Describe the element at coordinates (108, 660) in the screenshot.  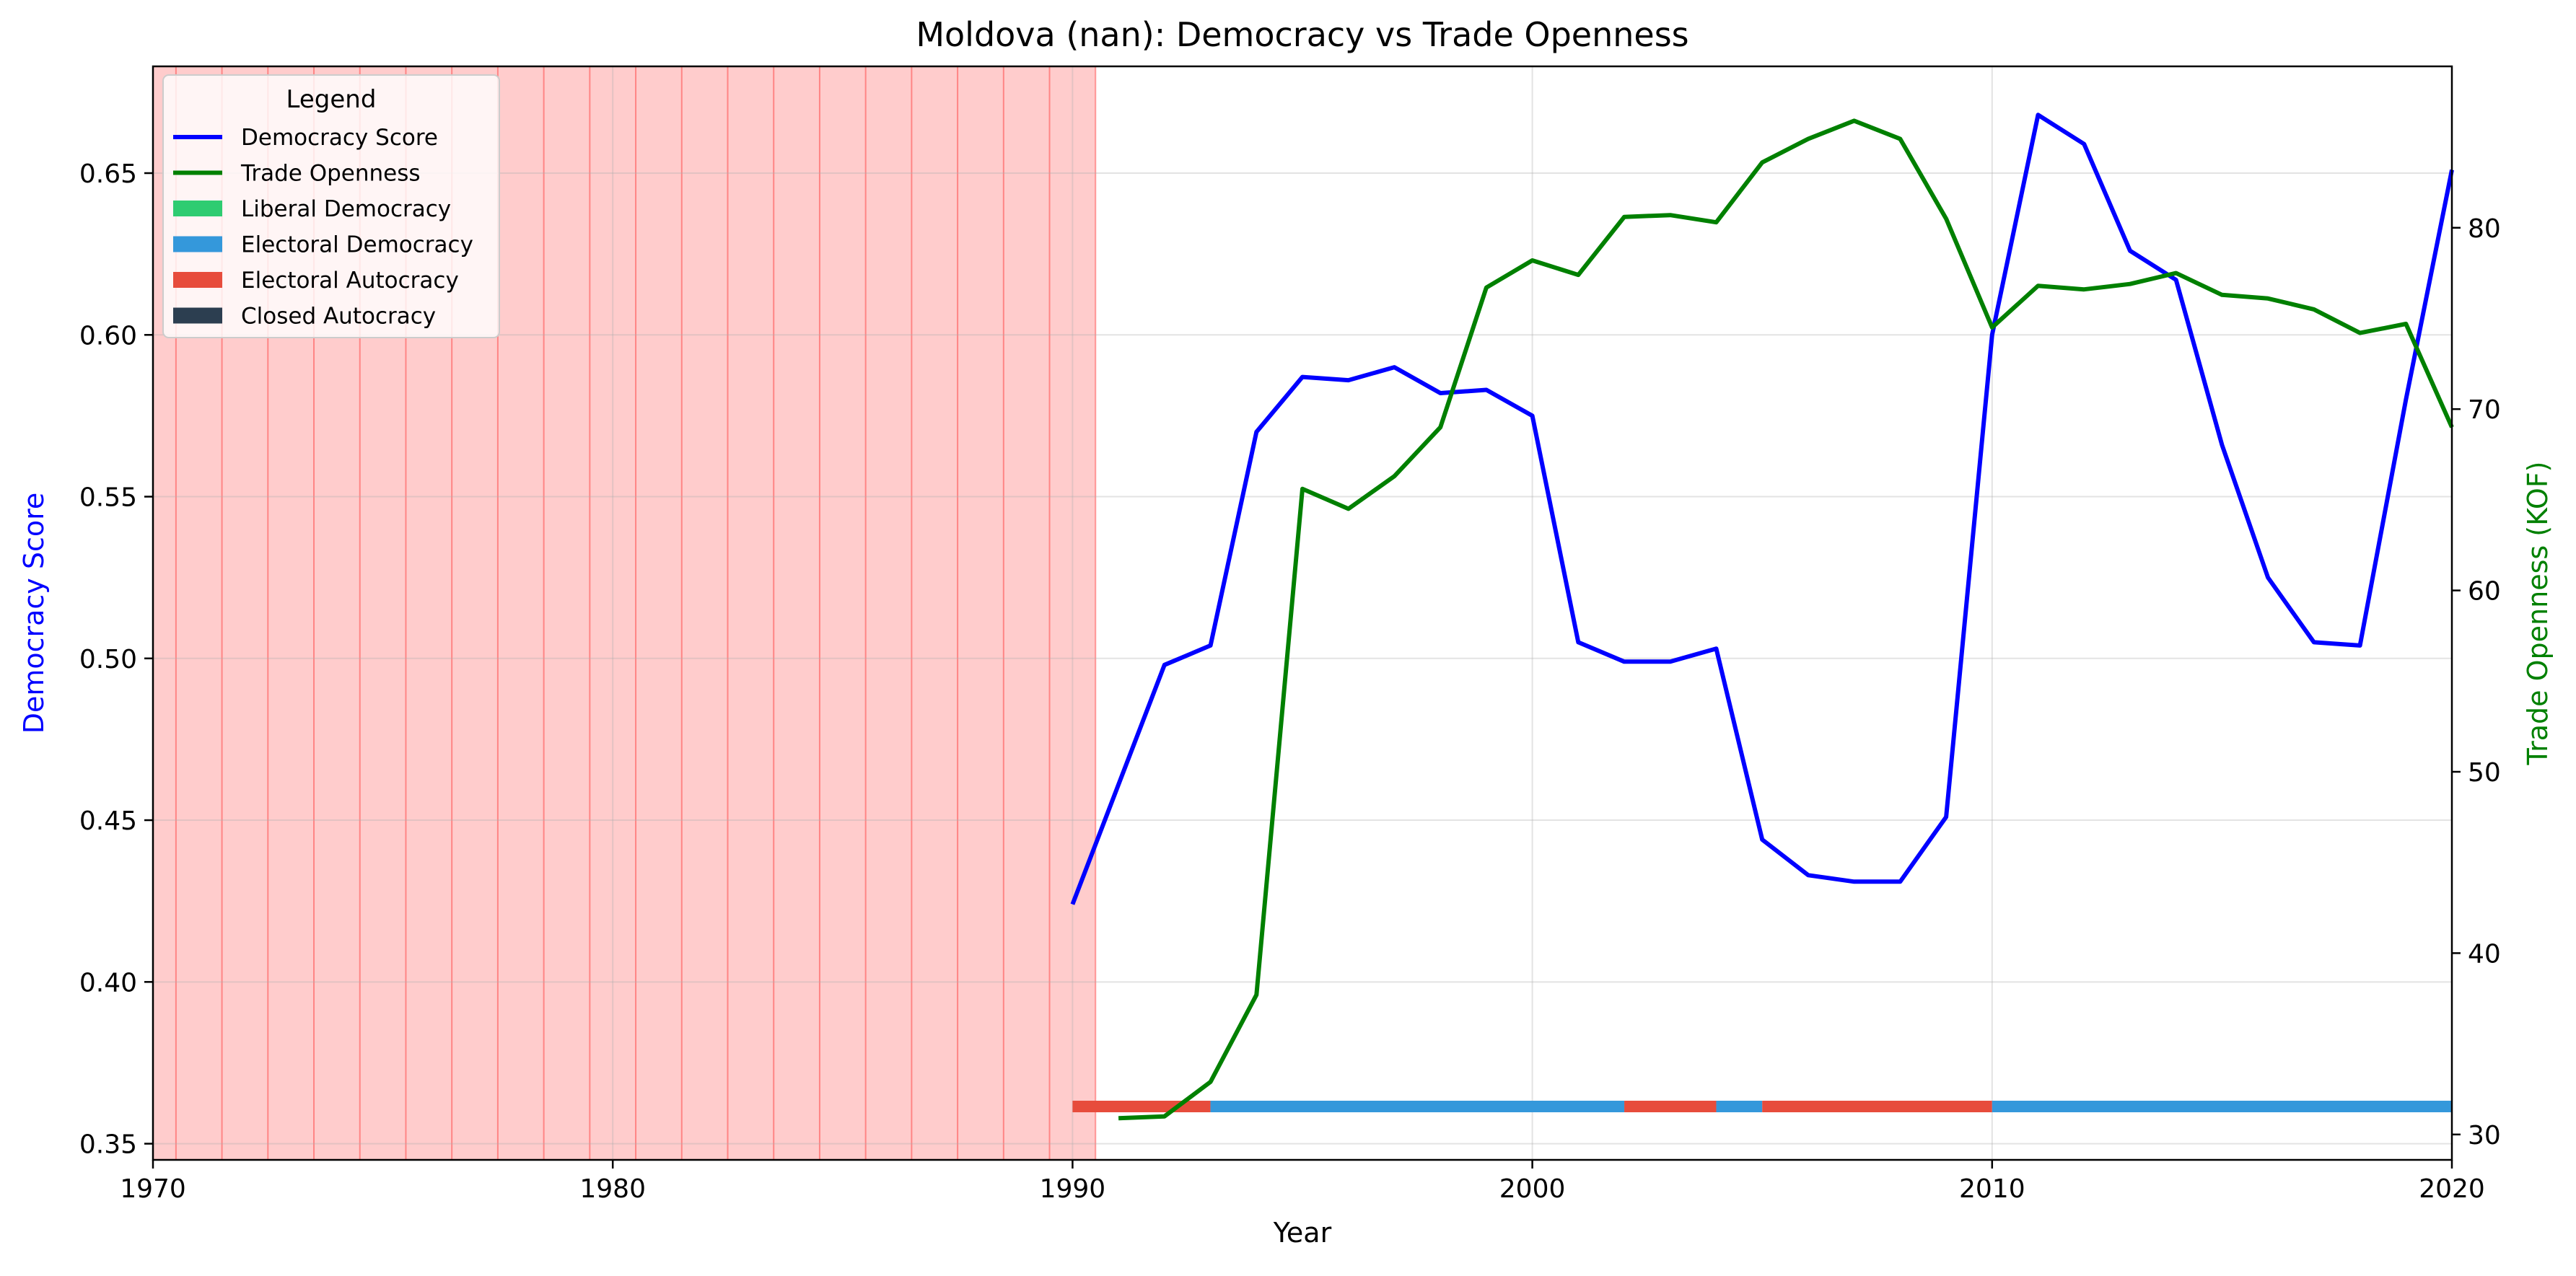
I see `y-tick-label-left: 0.50` at that location.